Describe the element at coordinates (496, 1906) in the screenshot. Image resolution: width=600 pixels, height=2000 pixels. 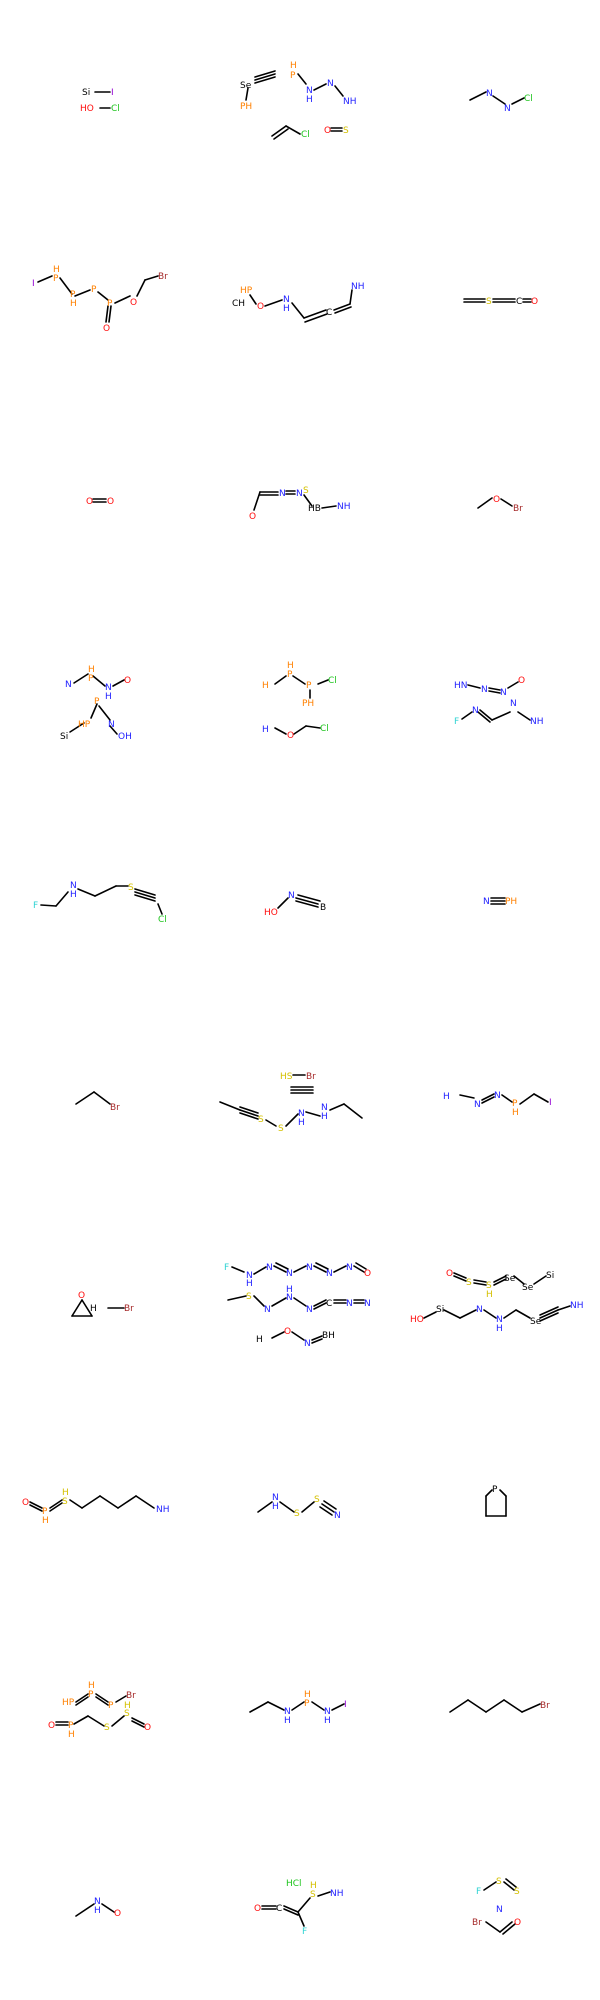
I see `molecule-r10c3: F S S N Br O` at that location.